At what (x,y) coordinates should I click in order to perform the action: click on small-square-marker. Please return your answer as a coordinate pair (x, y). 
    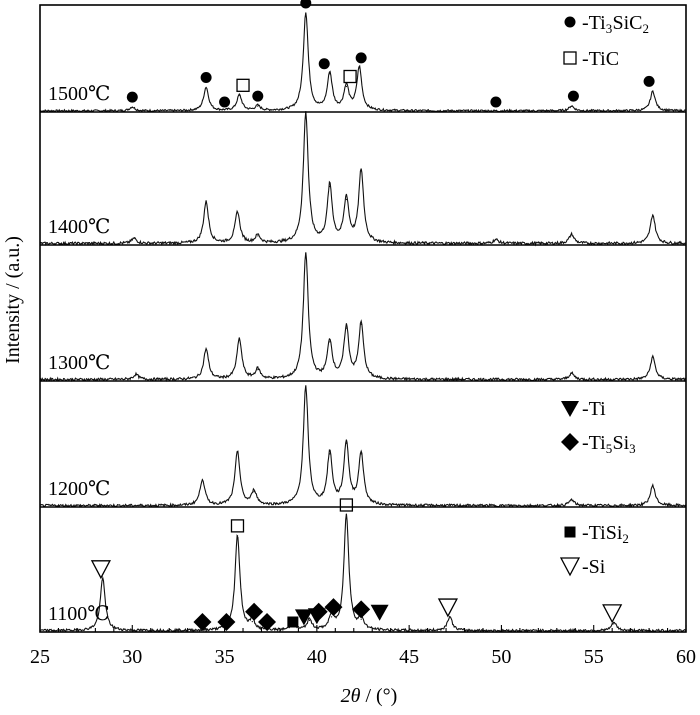
    Looking at the image, I should click on (293, 622).